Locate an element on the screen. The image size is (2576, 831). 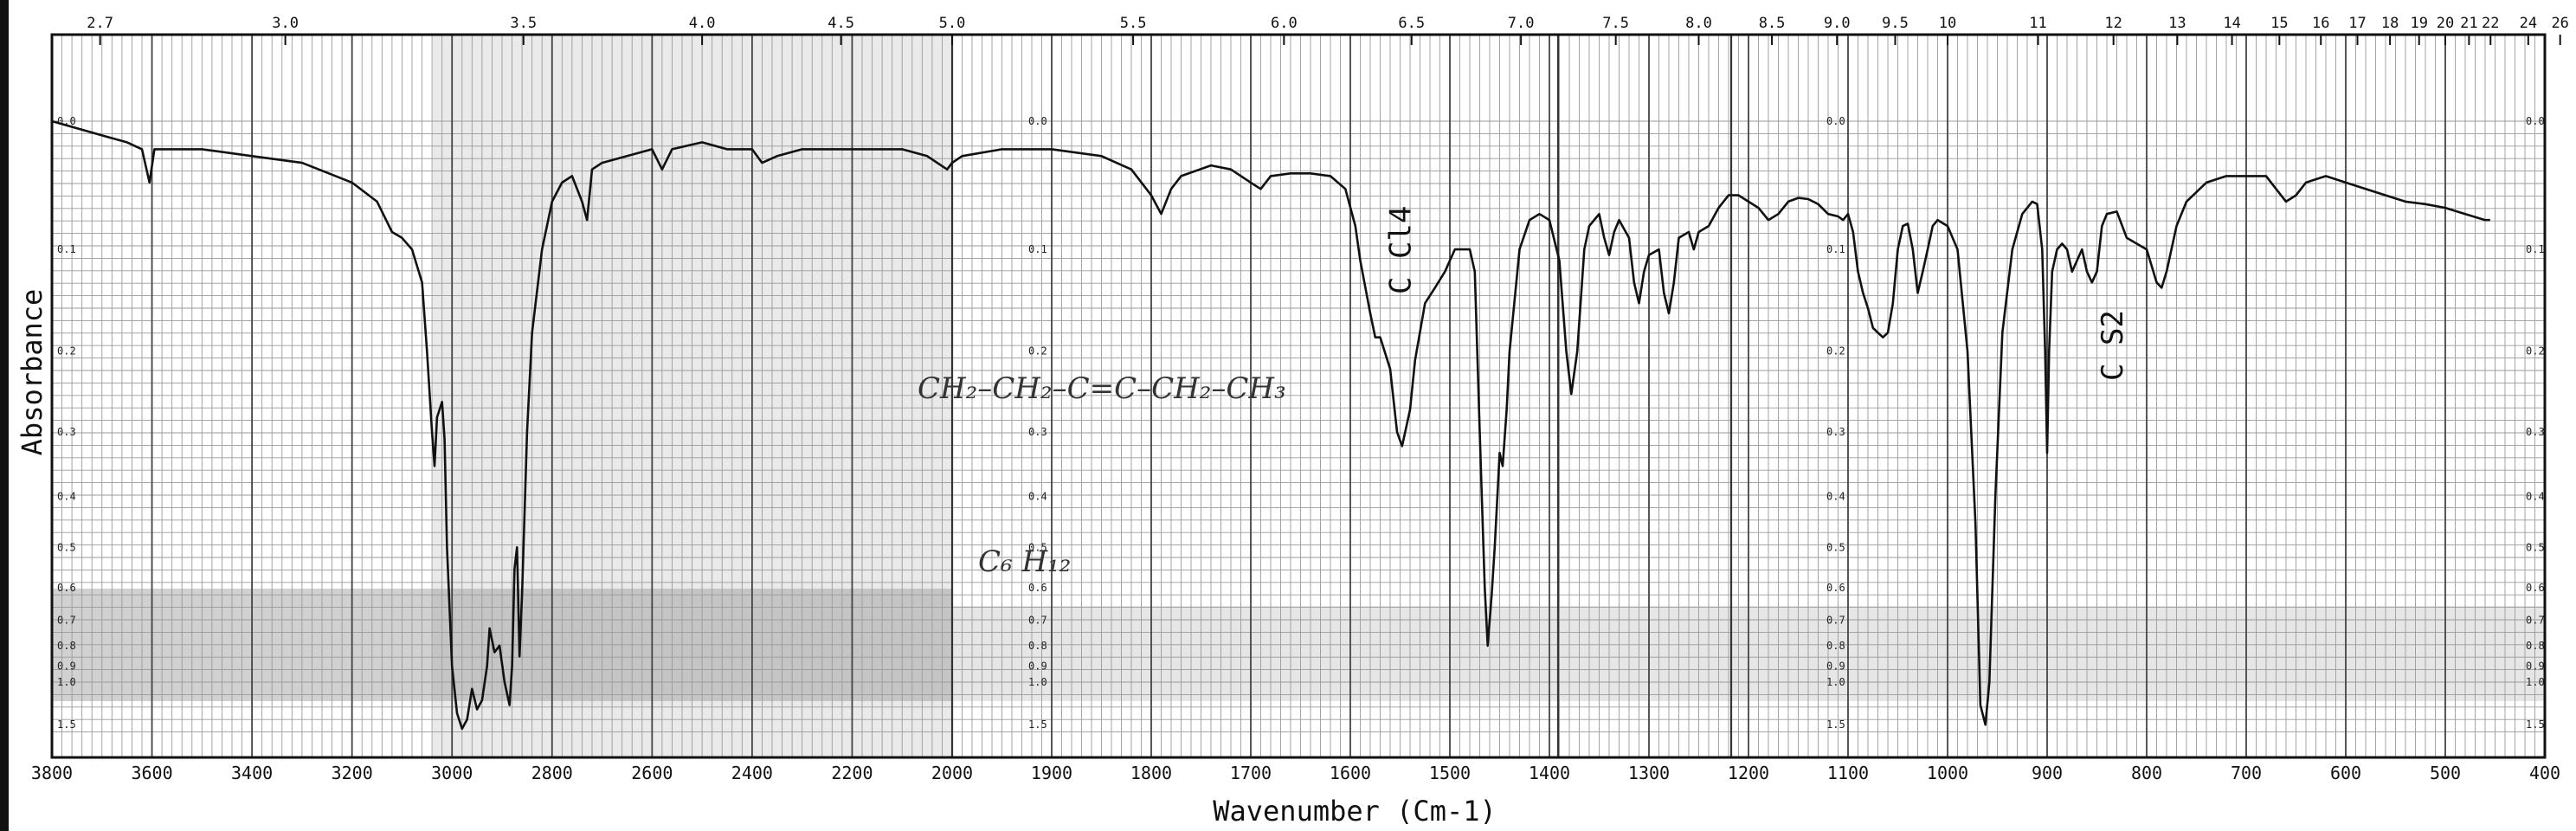
x-tick-label: 700 is located at coordinates (2246, 773).